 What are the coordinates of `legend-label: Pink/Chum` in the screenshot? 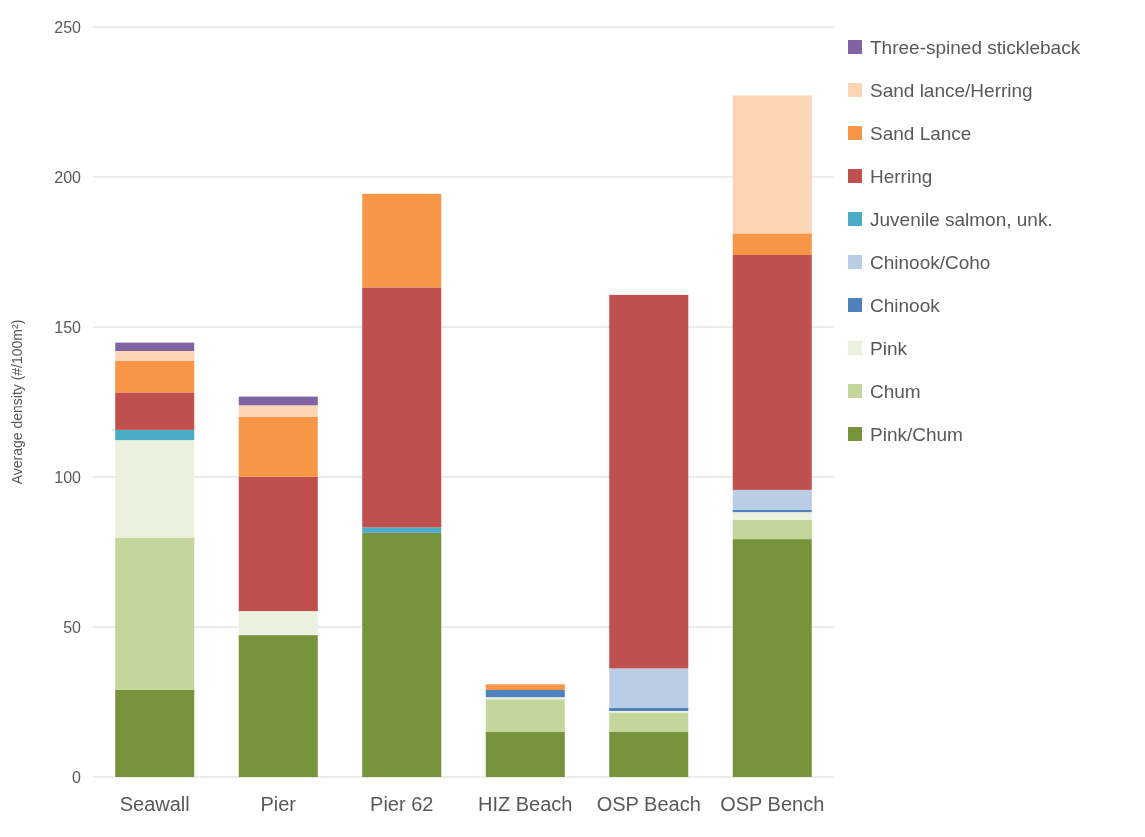 It's located at (916, 434).